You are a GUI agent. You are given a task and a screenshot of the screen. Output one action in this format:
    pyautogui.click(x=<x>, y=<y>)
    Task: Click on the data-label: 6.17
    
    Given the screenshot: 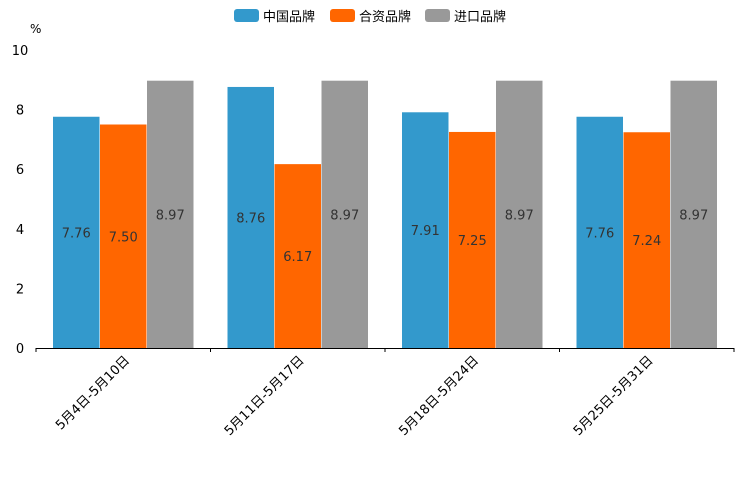 What is the action you would take?
    pyautogui.click(x=297, y=257)
    